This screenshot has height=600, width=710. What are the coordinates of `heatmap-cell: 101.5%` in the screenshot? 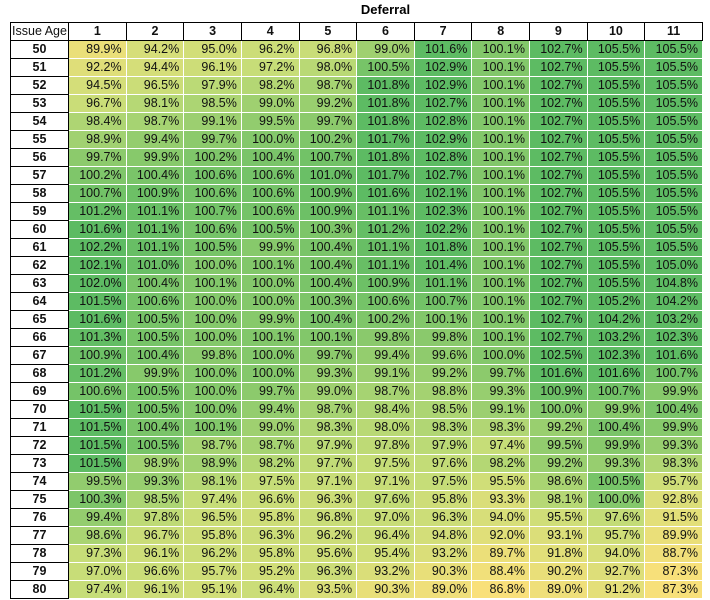 It's located at (97, 301).